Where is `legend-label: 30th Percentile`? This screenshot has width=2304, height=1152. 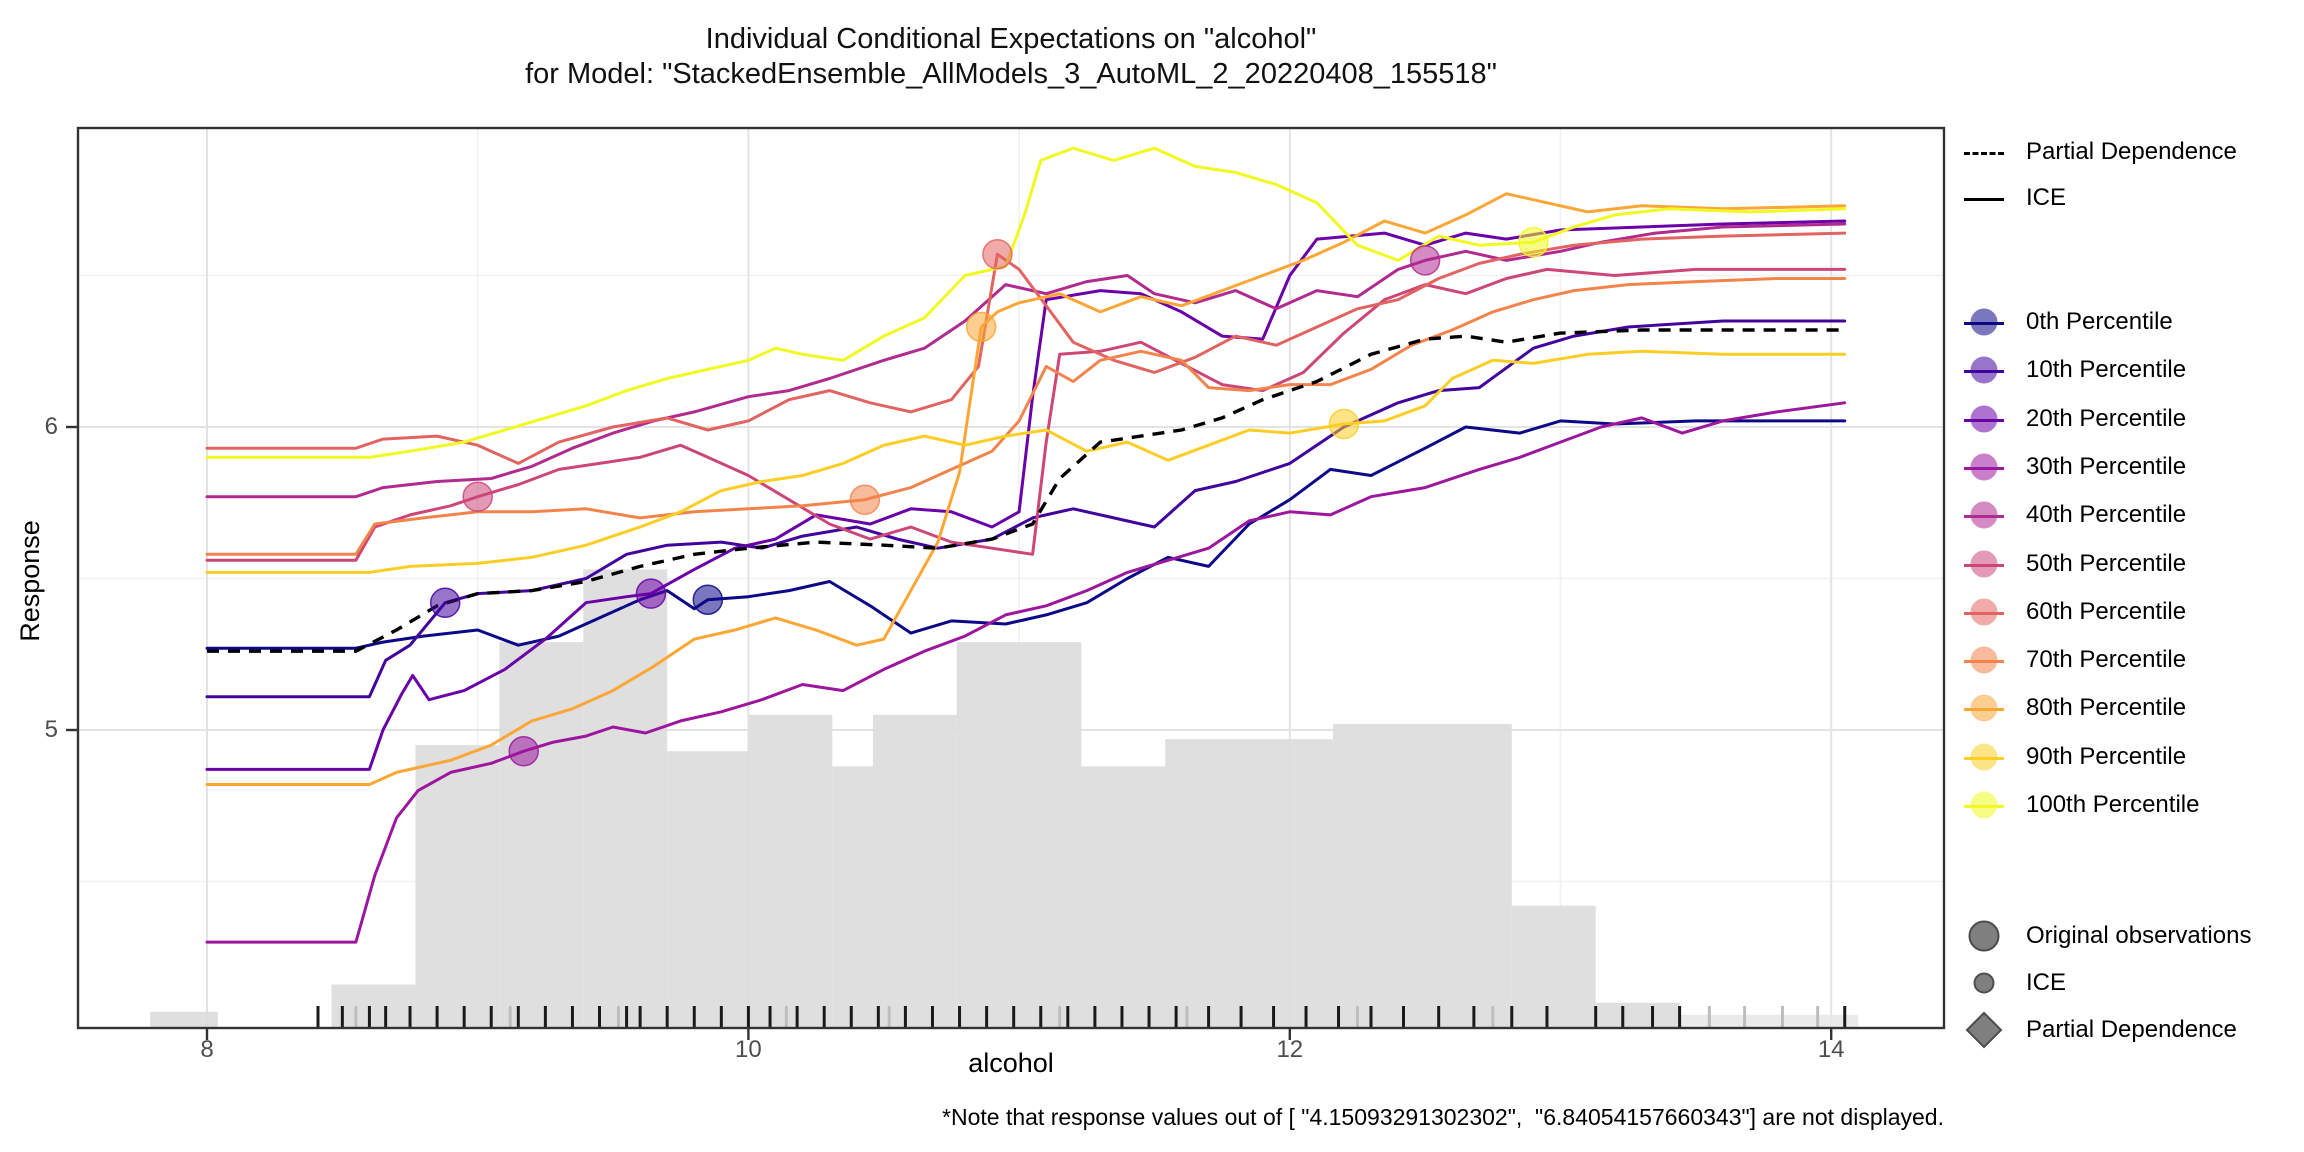 legend-label: 30th Percentile is located at coordinates (2106, 466).